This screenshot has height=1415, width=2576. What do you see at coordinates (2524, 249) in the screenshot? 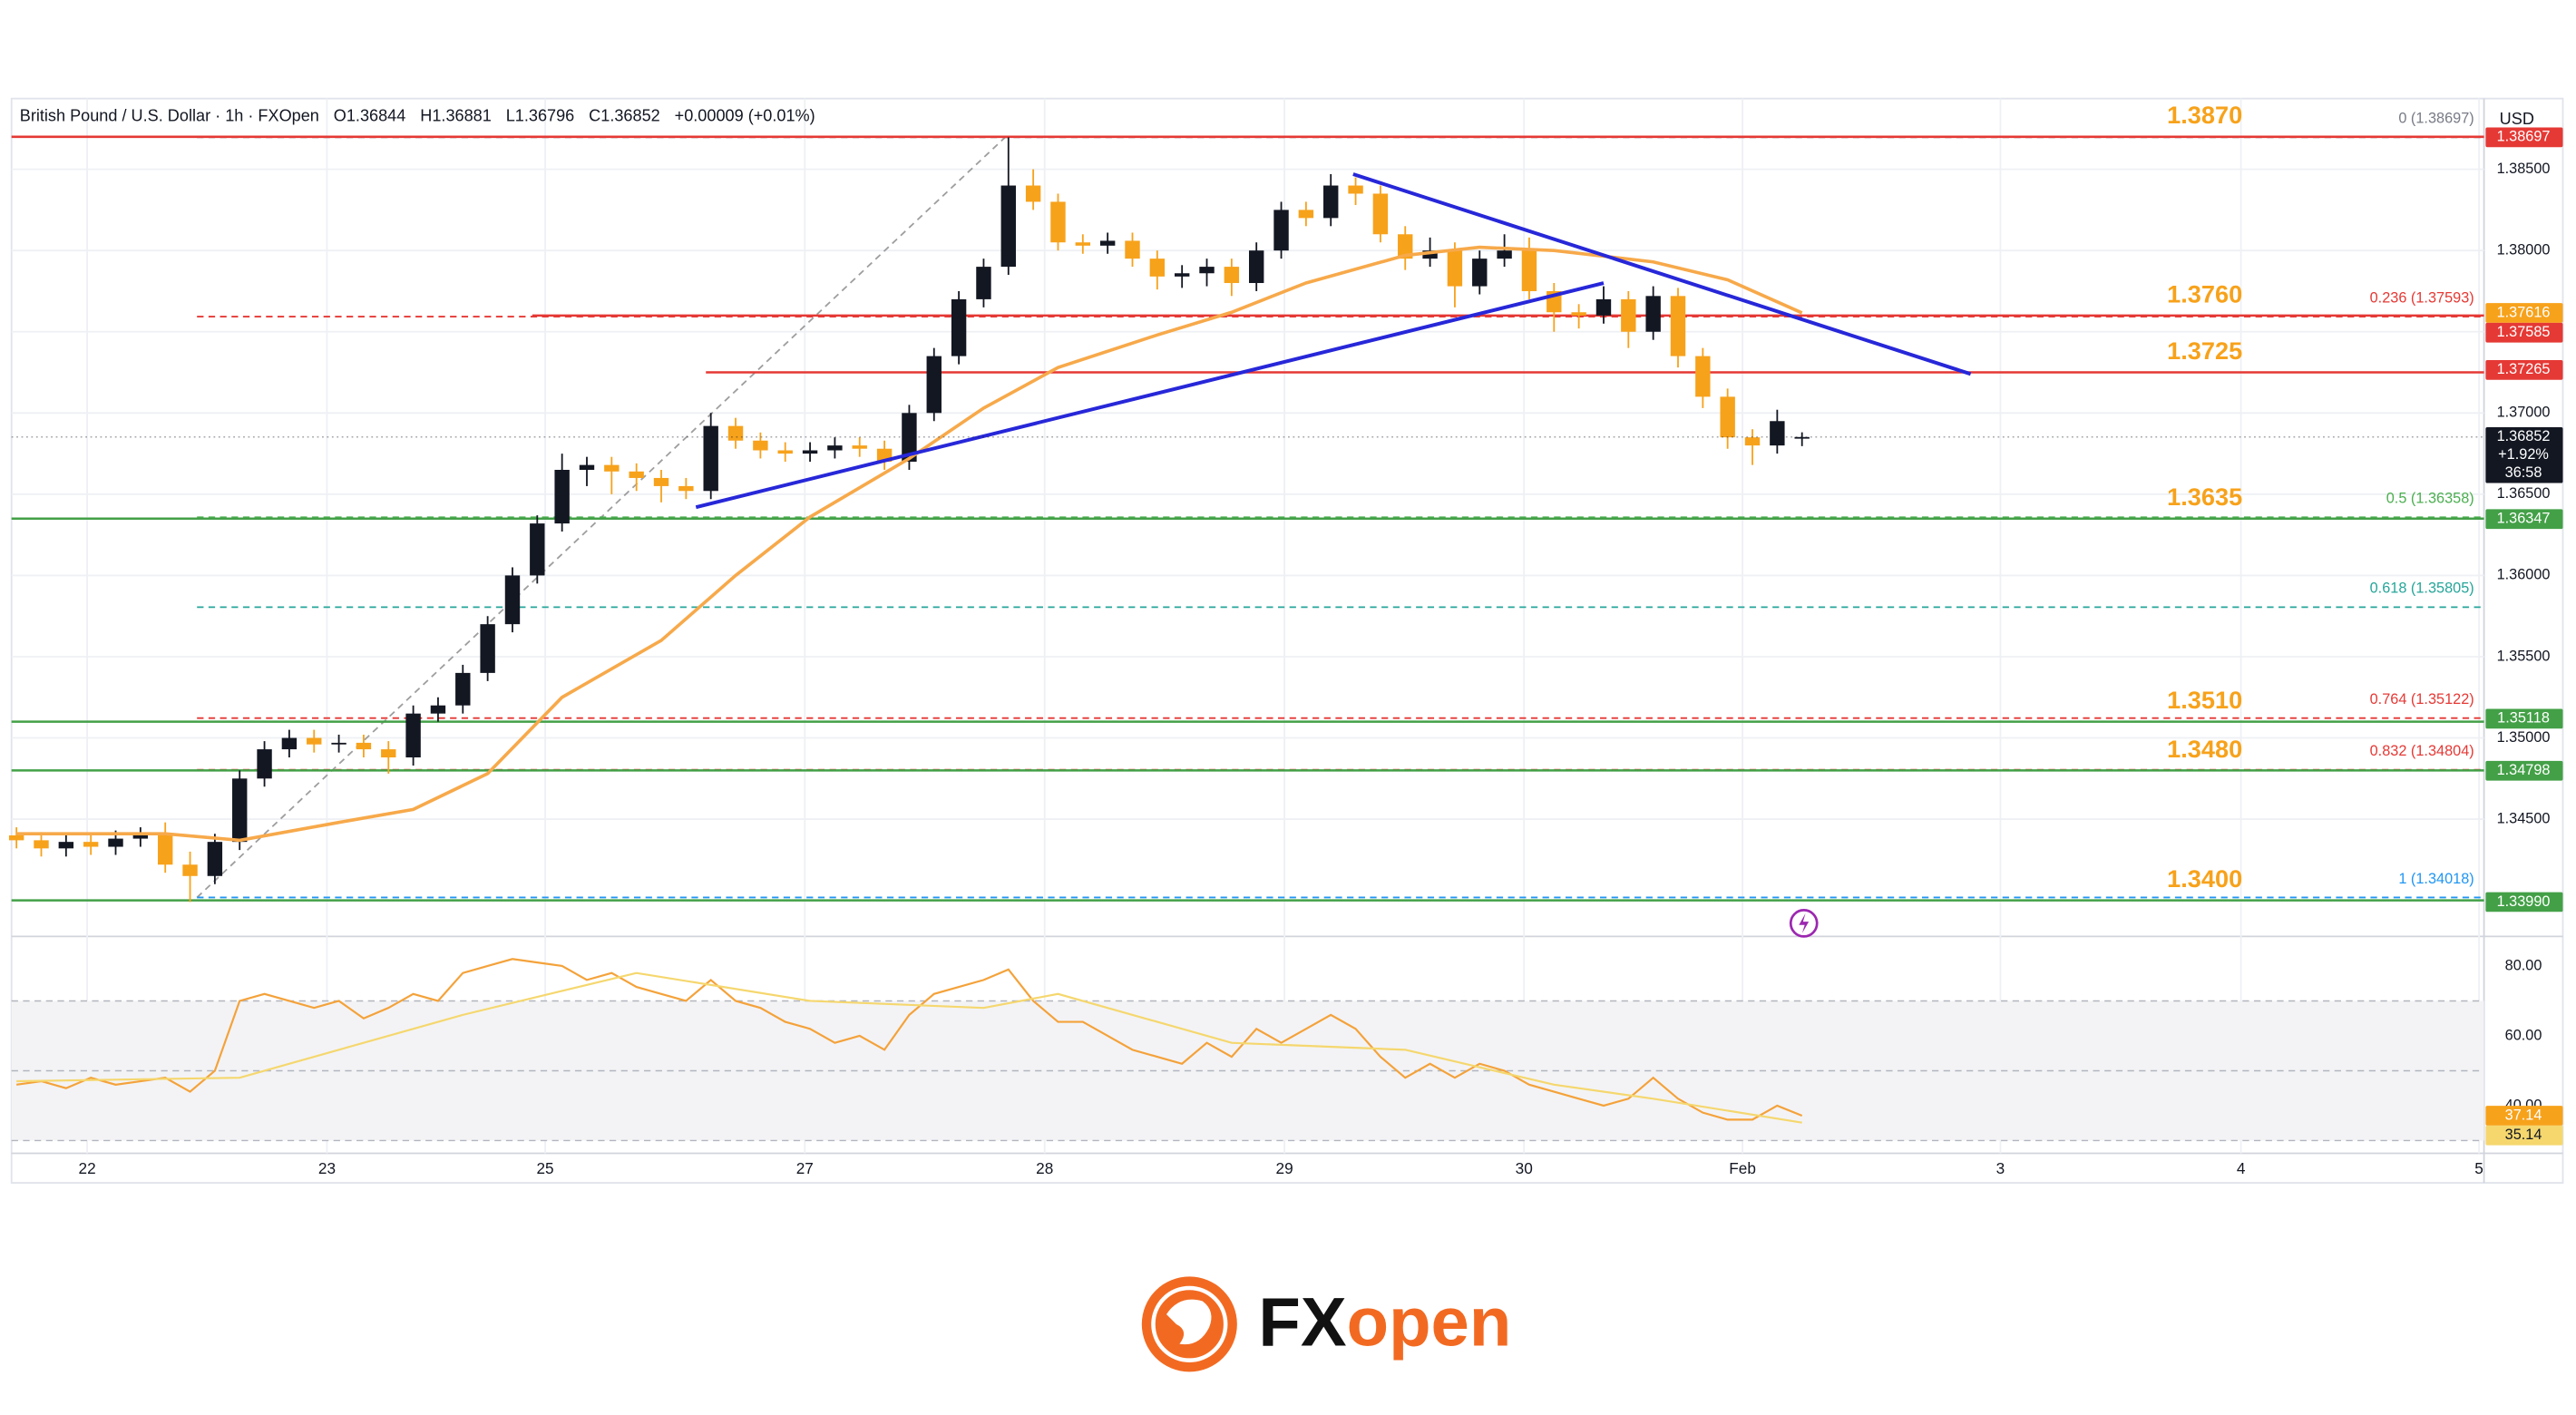
I see `y-tick-label: 1.38000` at bounding box center [2524, 249].